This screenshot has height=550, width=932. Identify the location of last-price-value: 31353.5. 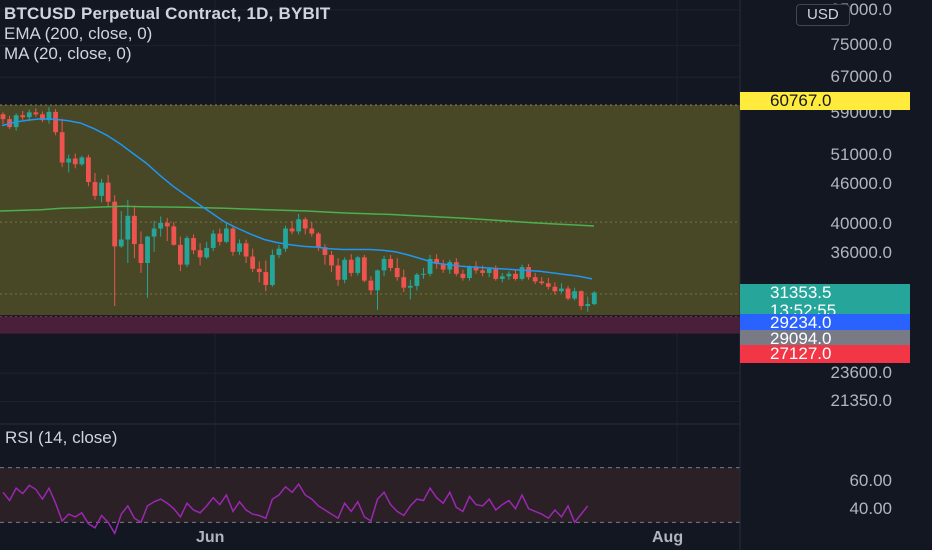
(801, 292).